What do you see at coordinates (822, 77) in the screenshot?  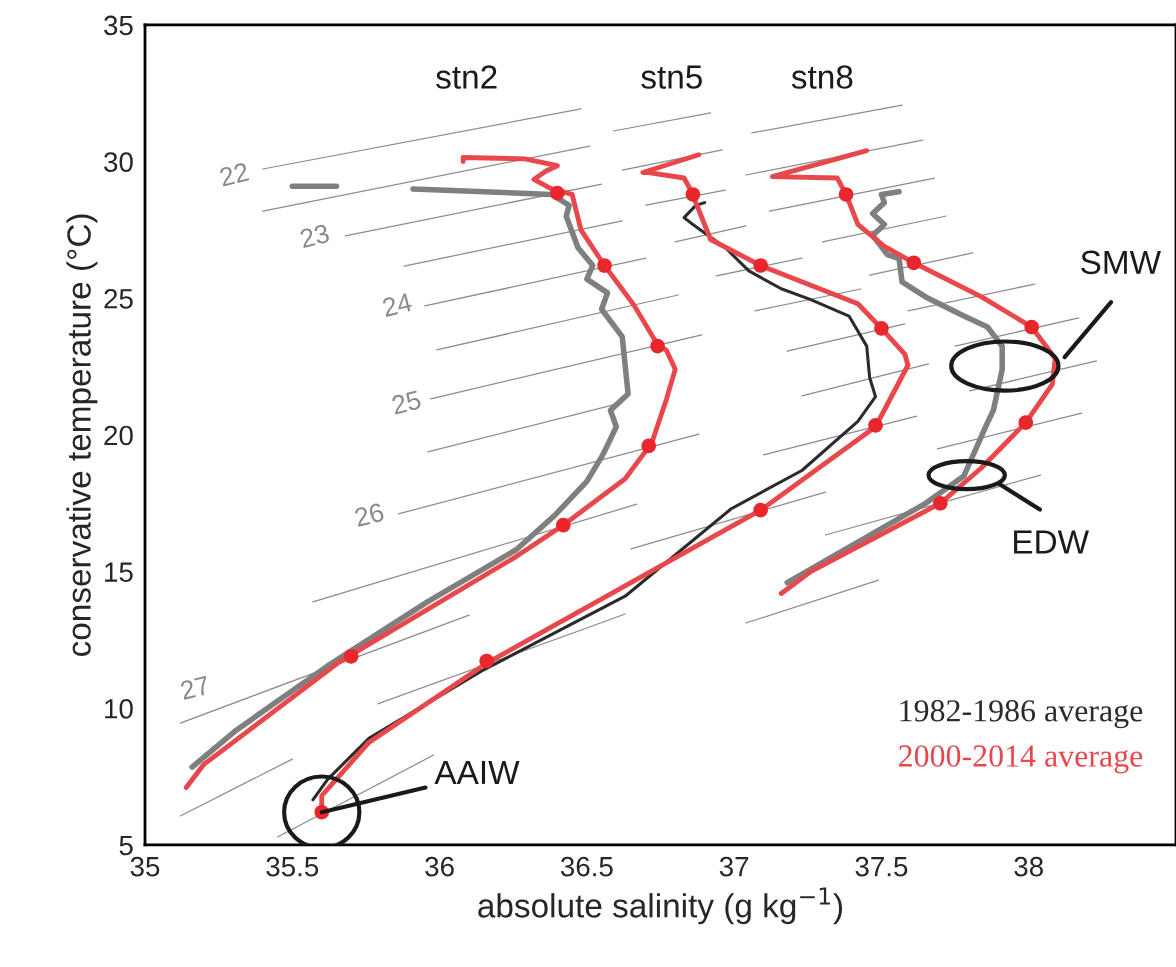 I see `annotation: stn8` at bounding box center [822, 77].